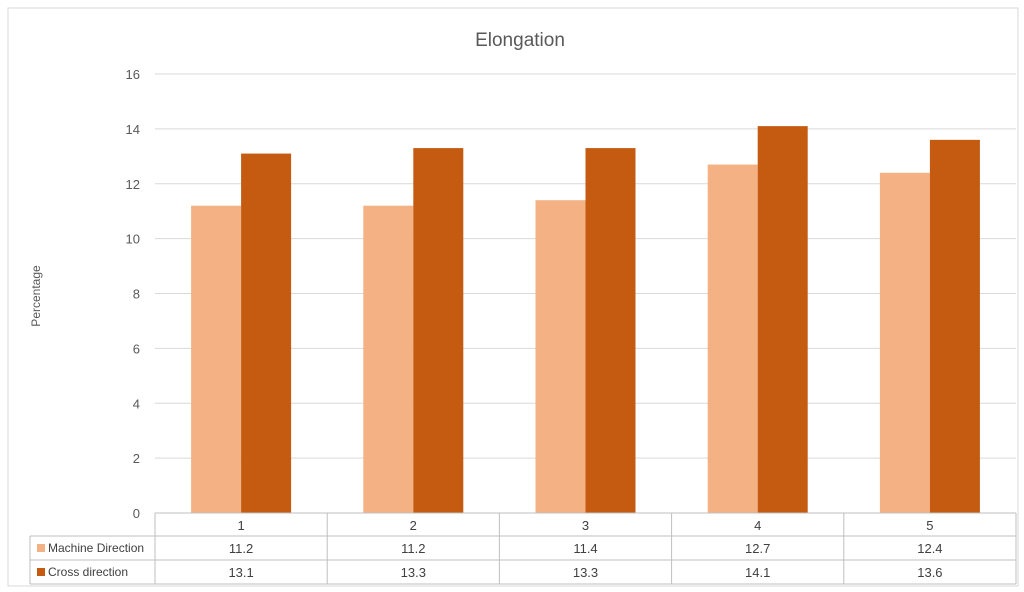  What do you see at coordinates (136, 348) in the screenshot?
I see `y-tick-label: 6` at bounding box center [136, 348].